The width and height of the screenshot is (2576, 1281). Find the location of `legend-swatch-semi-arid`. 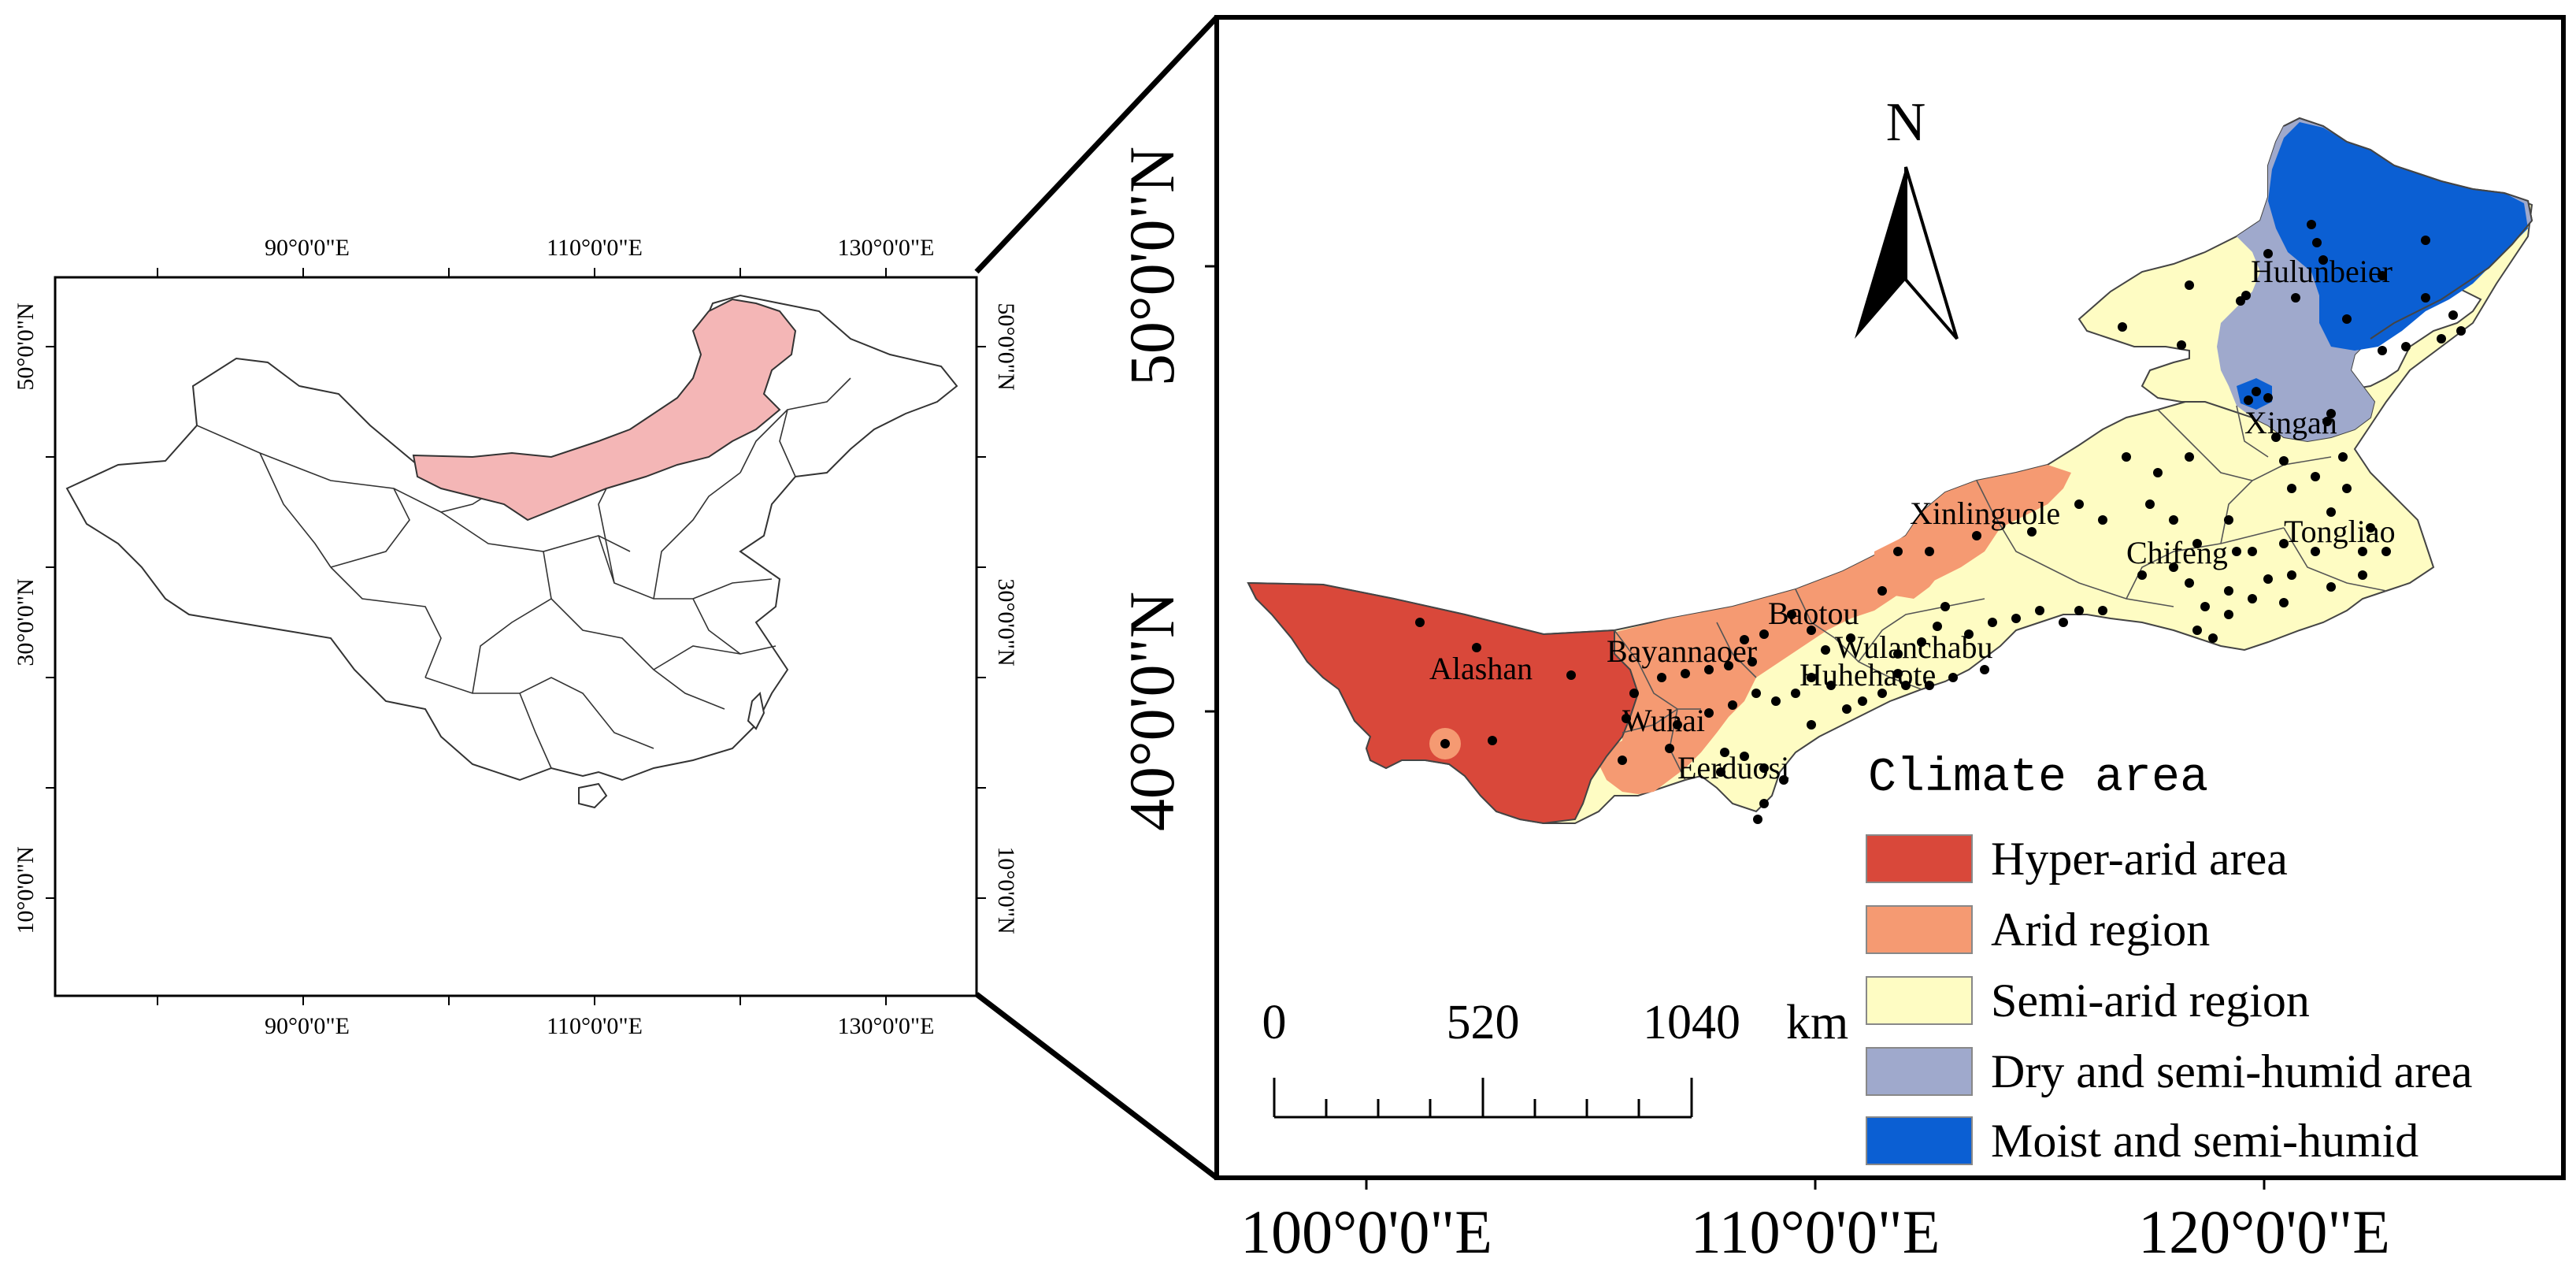

legend-swatch-semi-arid is located at coordinates (1919, 1000).